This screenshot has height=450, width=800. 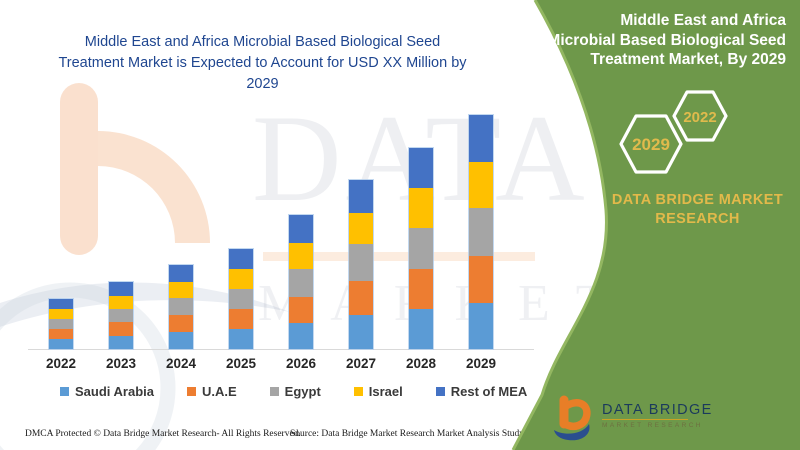 I want to click on x-axis-label-2022: 2022, so click(x=61, y=363).